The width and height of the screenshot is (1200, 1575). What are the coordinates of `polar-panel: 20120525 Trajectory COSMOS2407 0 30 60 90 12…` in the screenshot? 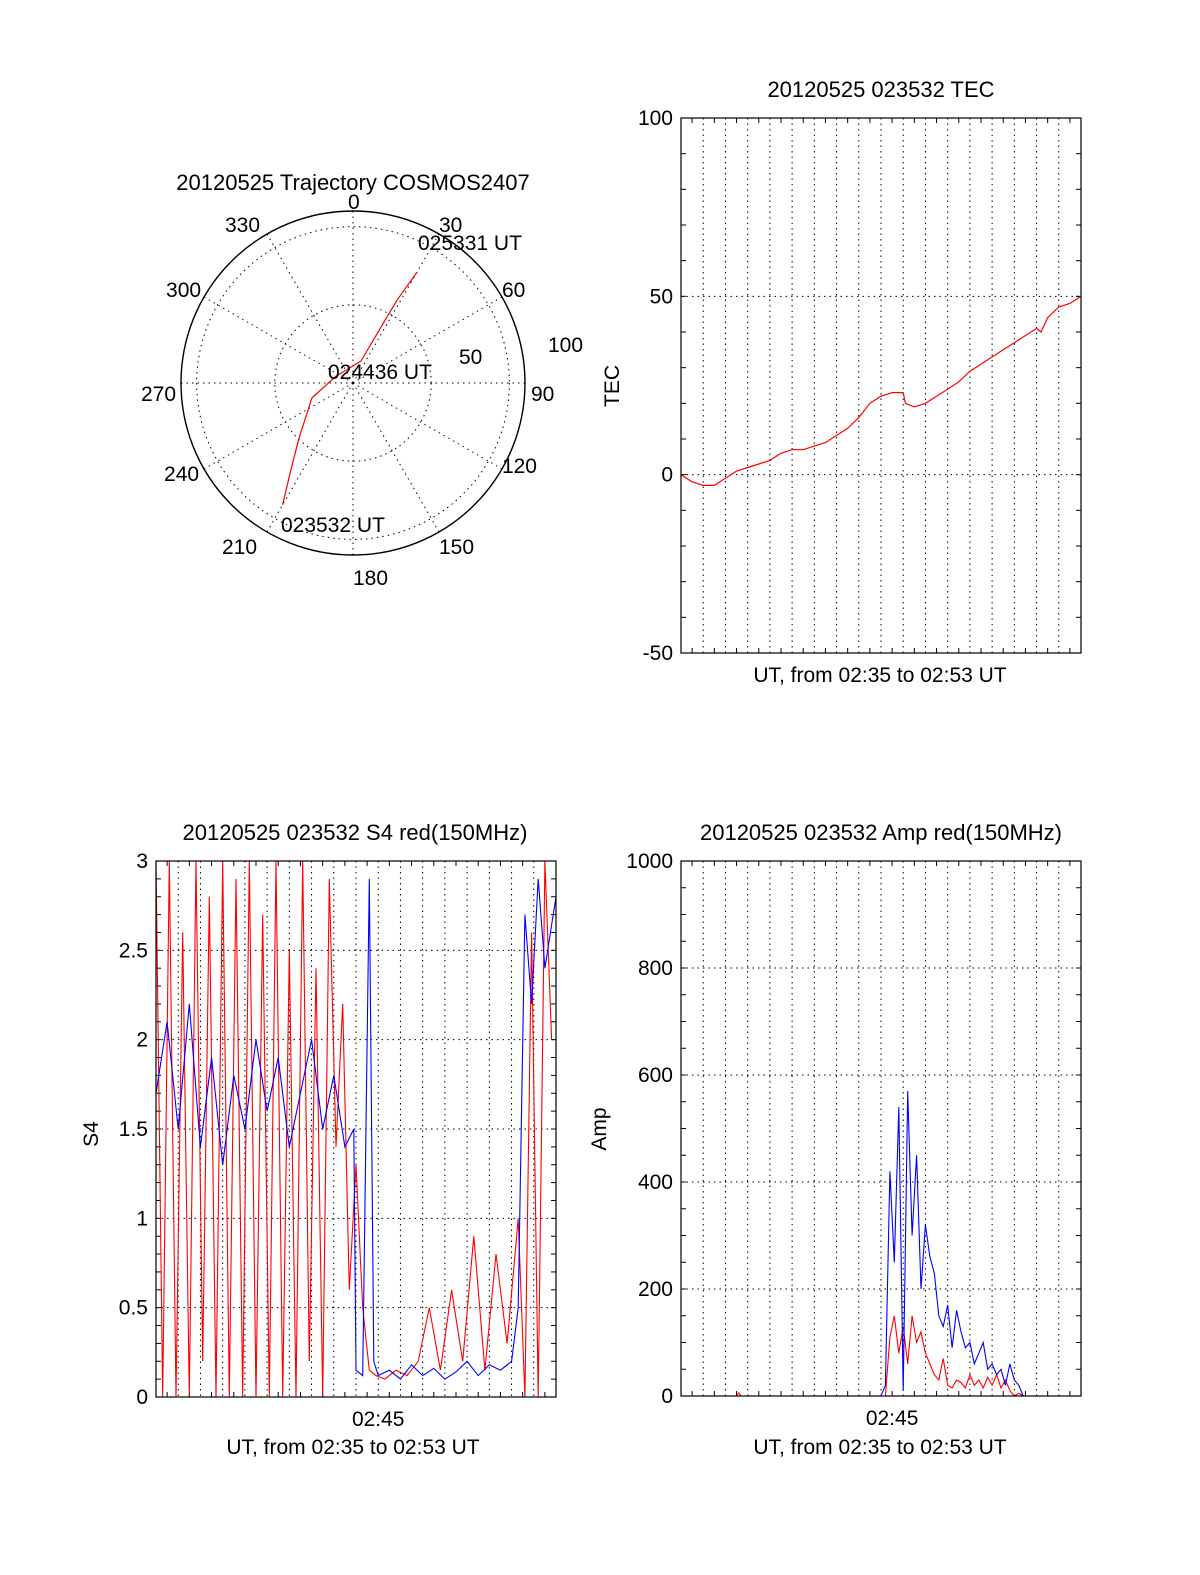 It's located at (362, 380).